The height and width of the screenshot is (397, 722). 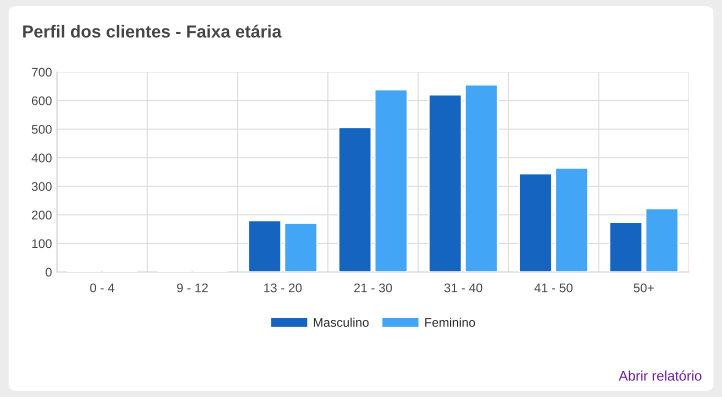 What do you see at coordinates (450, 322) in the screenshot?
I see `legend-label: Feminino` at bounding box center [450, 322].